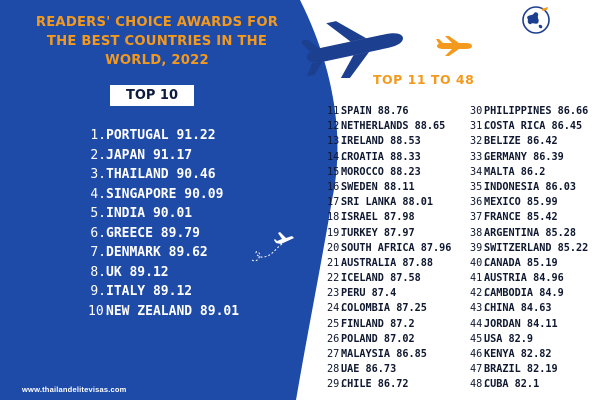 The width and height of the screenshot is (600, 400). Describe the element at coordinates (153, 174) in the screenshot. I see `list-item: 3.THAILAND 90.46` at that location.